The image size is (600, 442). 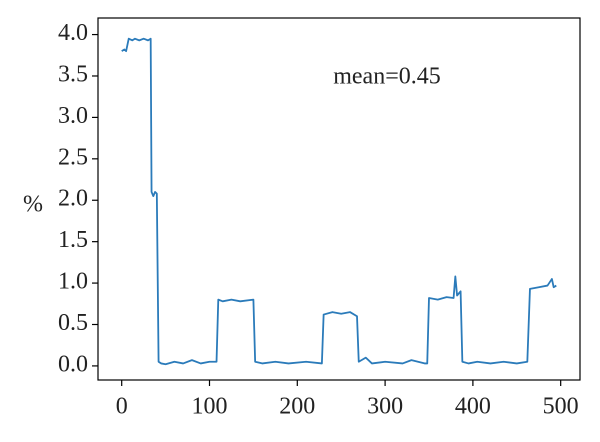 I want to click on x-tick-label: 300, so click(x=385, y=407).